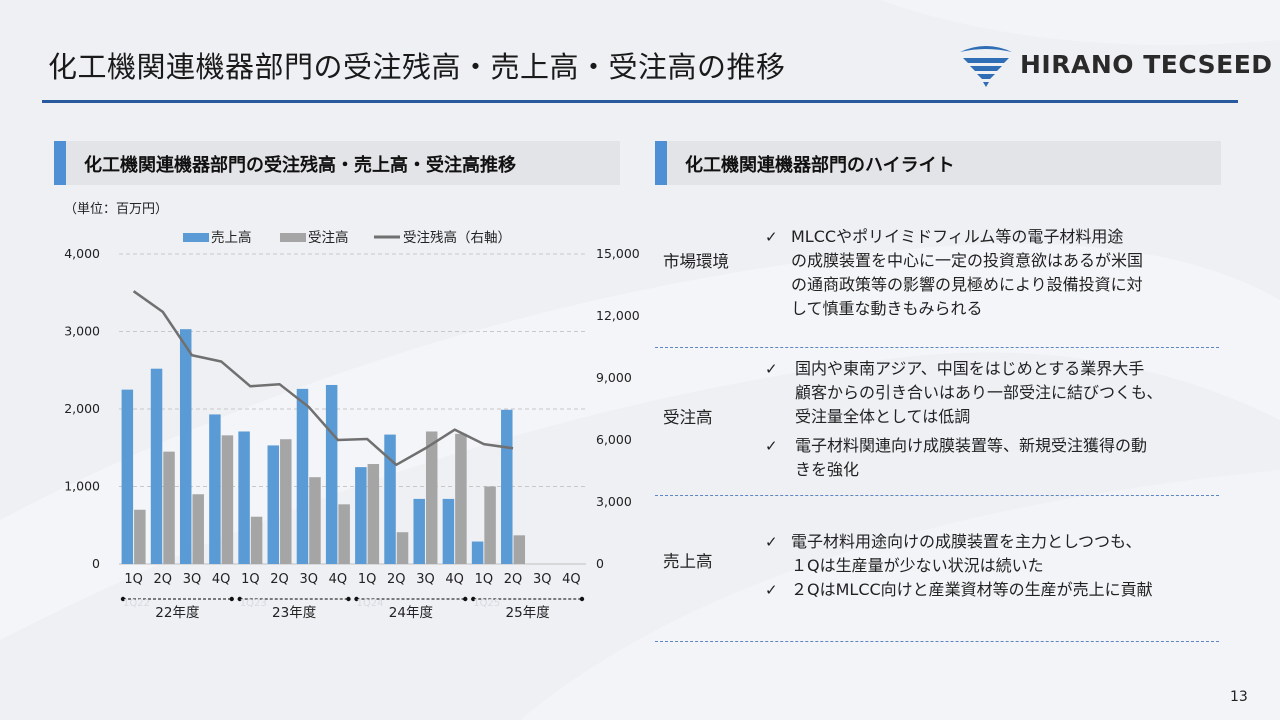 Image resolution: width=1280 pixels, height=720 pixels. What do you see at coordinates (966, 553) in the screenshot?
I see `highlight-bullet: 電子材料用途向けの成膜装置を主力としつつも、 １Qは生産量が少ない状況は続いた` at bounding box center [966, 553].